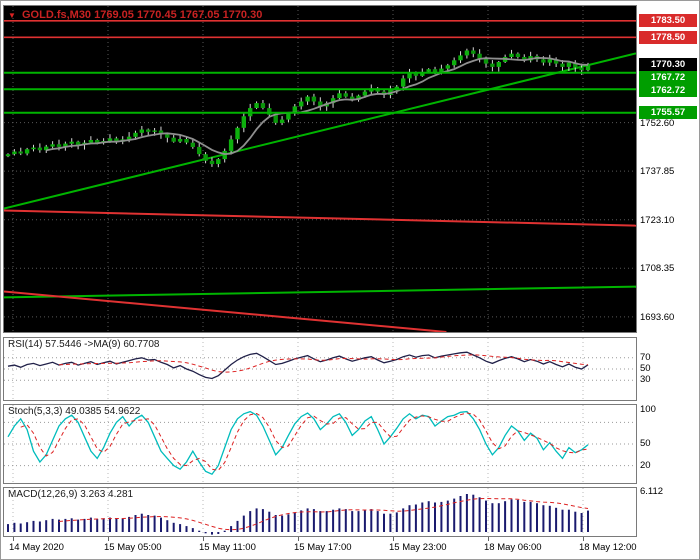 This screenshot has width=700, height=560. What do you see at coordinates (657, 220) in the screenshot?
I see `price-tick-label: 1723.10` at bounding box center [657, 220].